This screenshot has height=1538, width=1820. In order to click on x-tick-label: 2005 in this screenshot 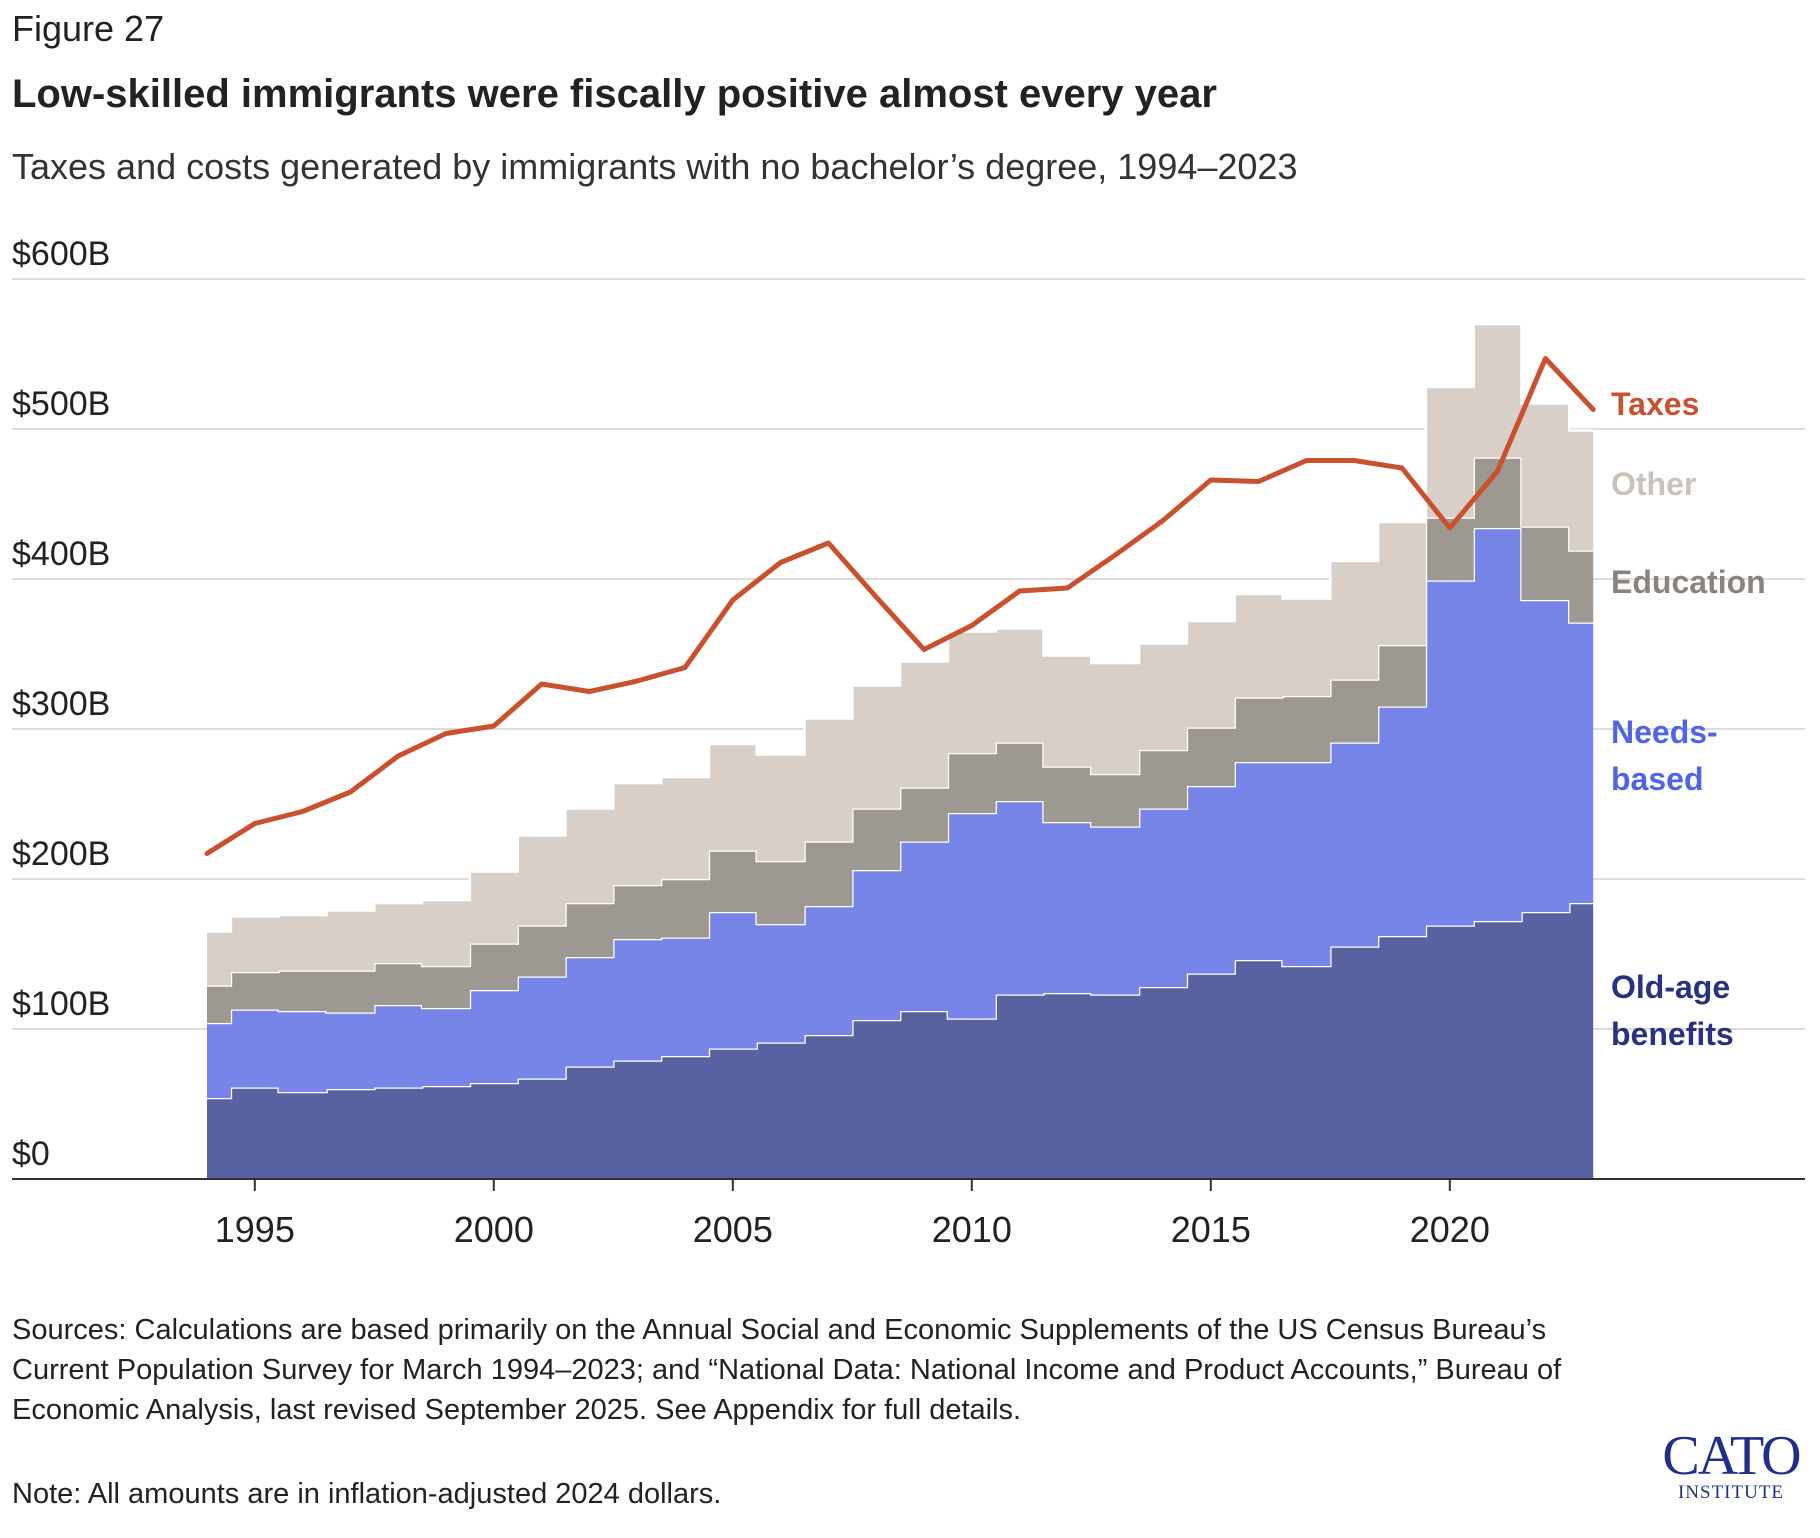, I will do `click(733, 1229)`.